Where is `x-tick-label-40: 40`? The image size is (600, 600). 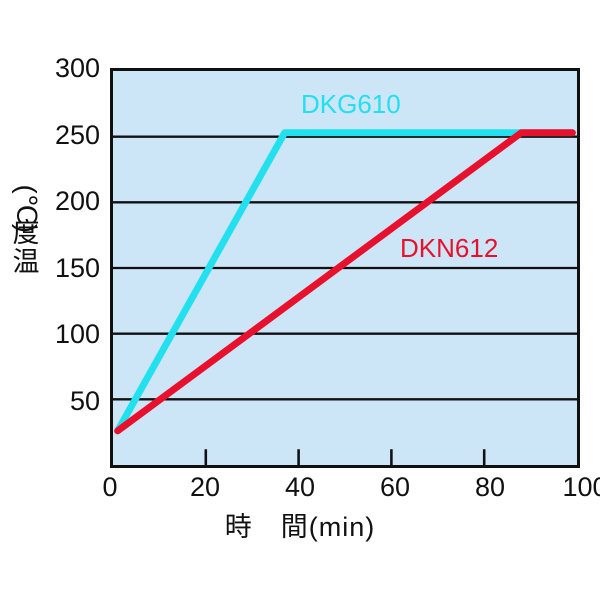 x-tick-label-40: 40 is located at coordinates (300, 487).